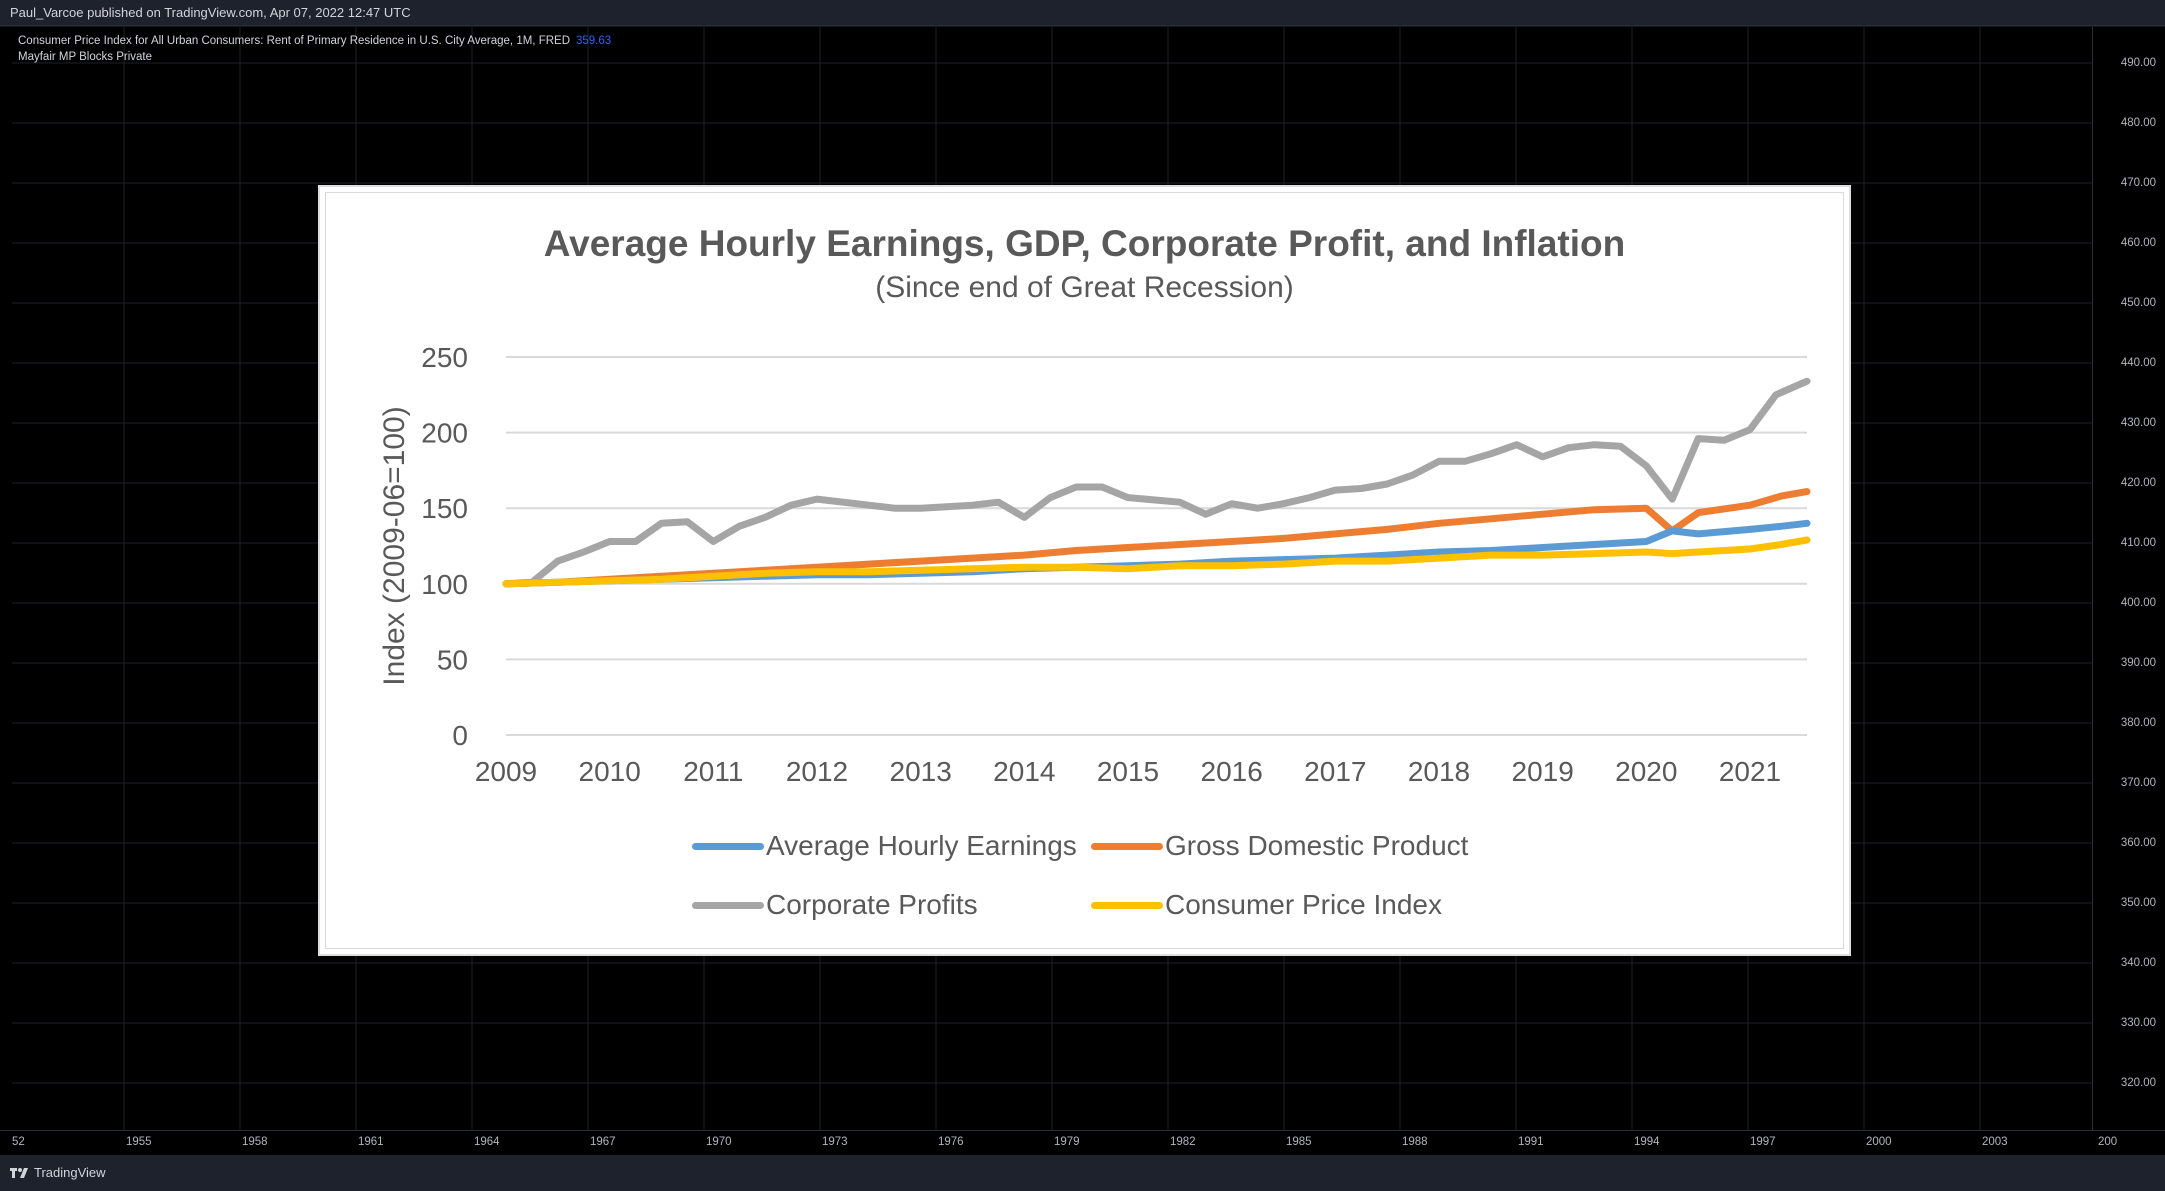  I want to click on time-tick: 1961, so click(371, 1142).